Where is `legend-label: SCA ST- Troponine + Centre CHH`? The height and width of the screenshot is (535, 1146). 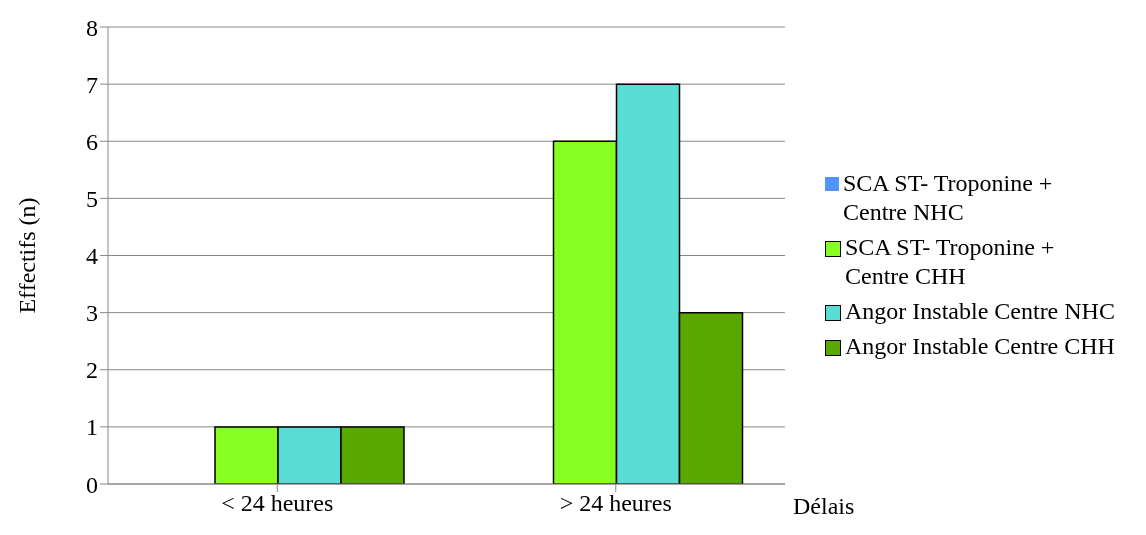 legend-label: SCA ST- Troponine + Centre CHH is located at coordinates (950, 261).